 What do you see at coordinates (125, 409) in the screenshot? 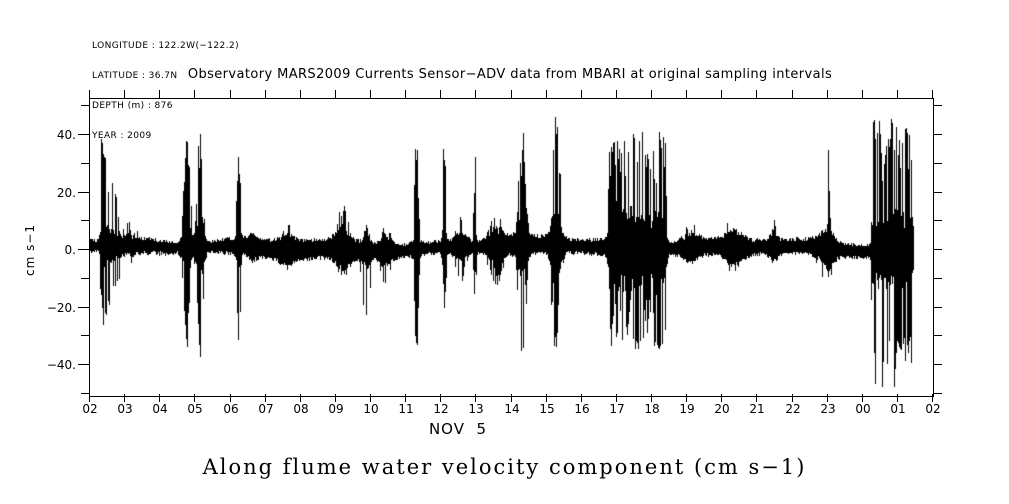
I see `x-tick-label: 03` at bounding box center [125, 409].